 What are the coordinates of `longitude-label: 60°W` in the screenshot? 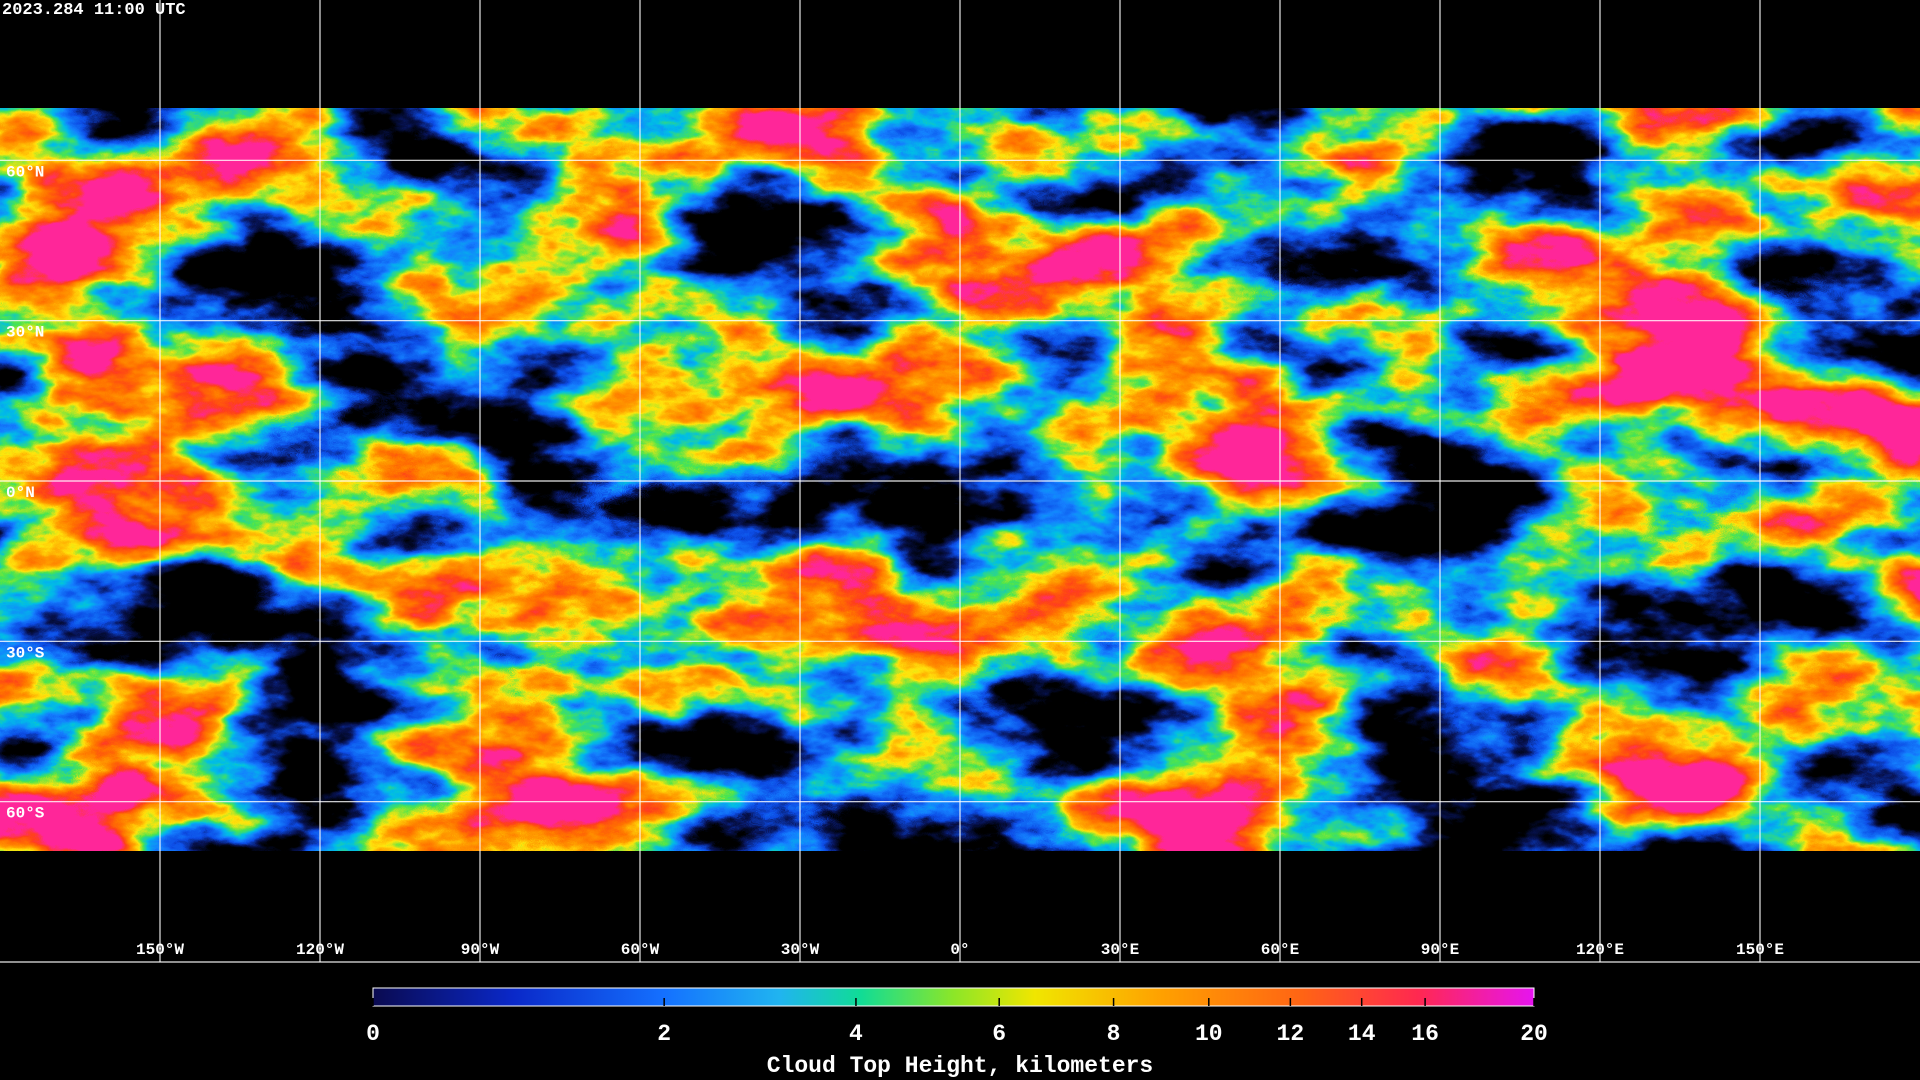 It's located at (640, 950).